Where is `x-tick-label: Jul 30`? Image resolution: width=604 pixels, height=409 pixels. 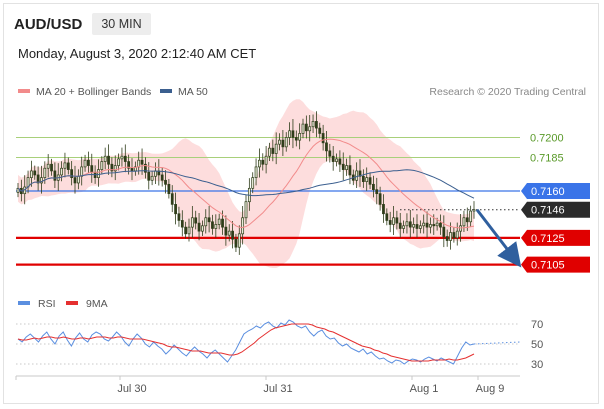
x-tick-label: Jul 30 is located at coordinates (131, 389).